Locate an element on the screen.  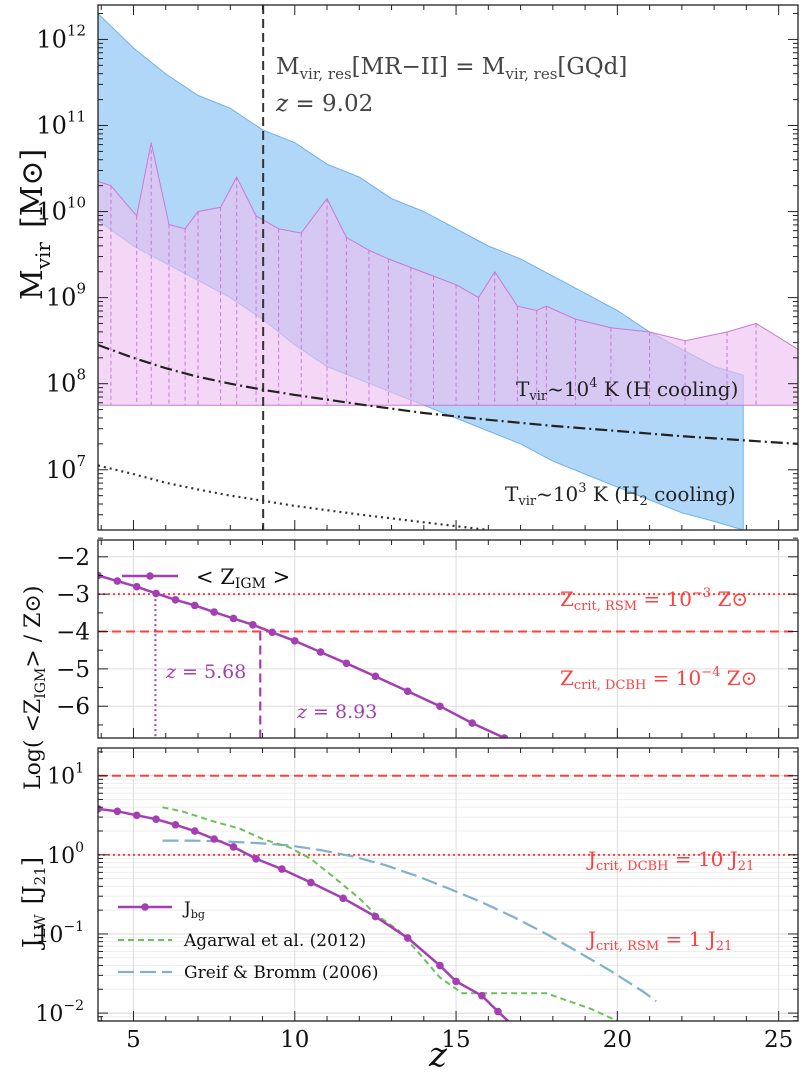
z-crit-rsm-label: Zcrit, RSM = 10−3 Z⊙ is located at coordinates (654, 600).